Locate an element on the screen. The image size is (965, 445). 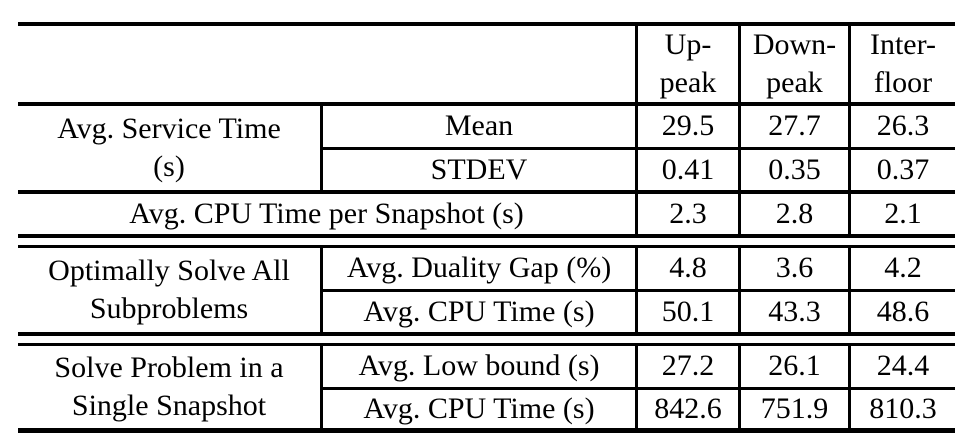
table-row-cpu-single: Avg. CPU Time (s) 842.6 751.9 810.3 is located at coordinates (486, 411).